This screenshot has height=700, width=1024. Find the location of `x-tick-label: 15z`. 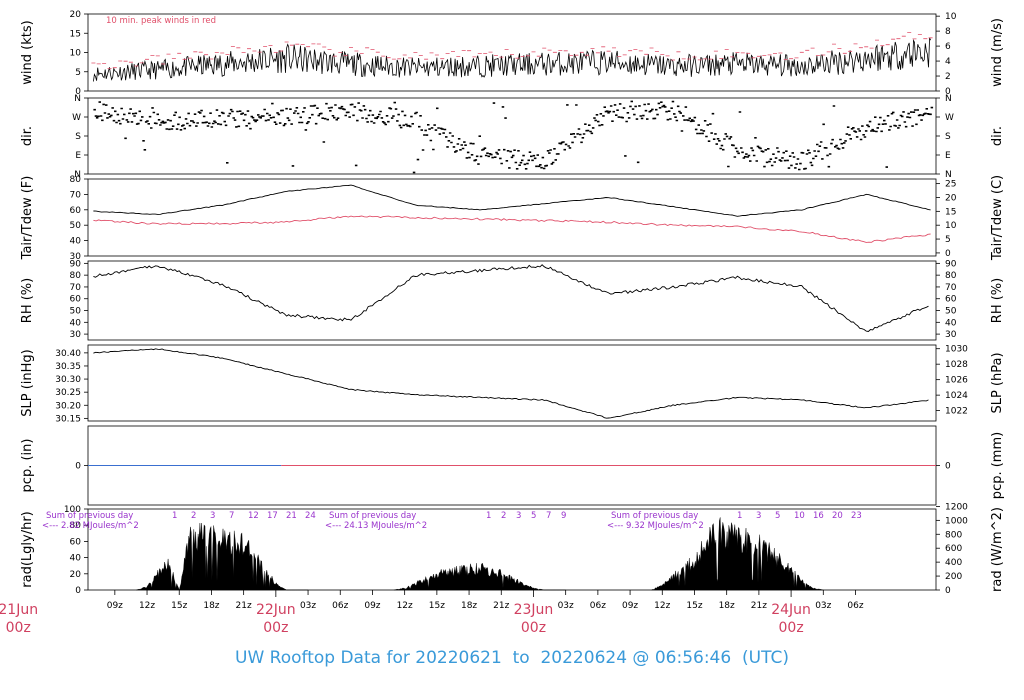

x-tick-label: 15z is located at coordinates (437, 606).